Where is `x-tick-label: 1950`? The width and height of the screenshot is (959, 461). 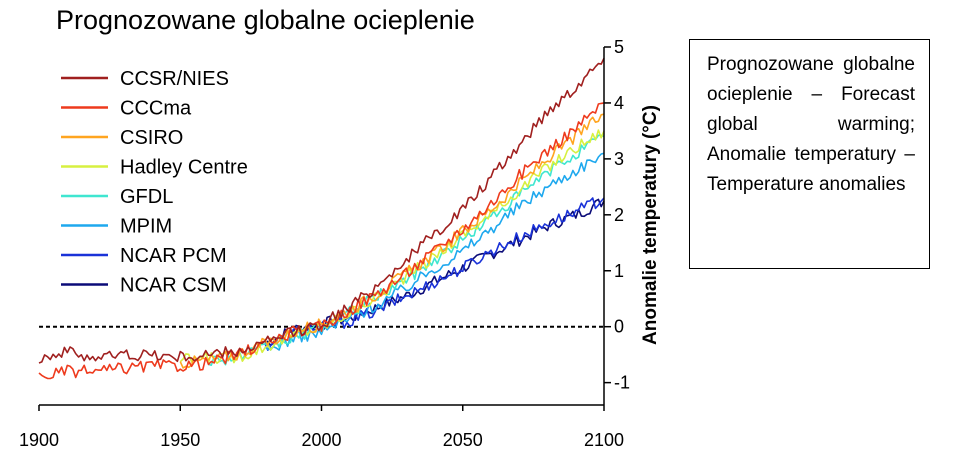 x-tick-label: 1950 is located at coordinates (180, 440).